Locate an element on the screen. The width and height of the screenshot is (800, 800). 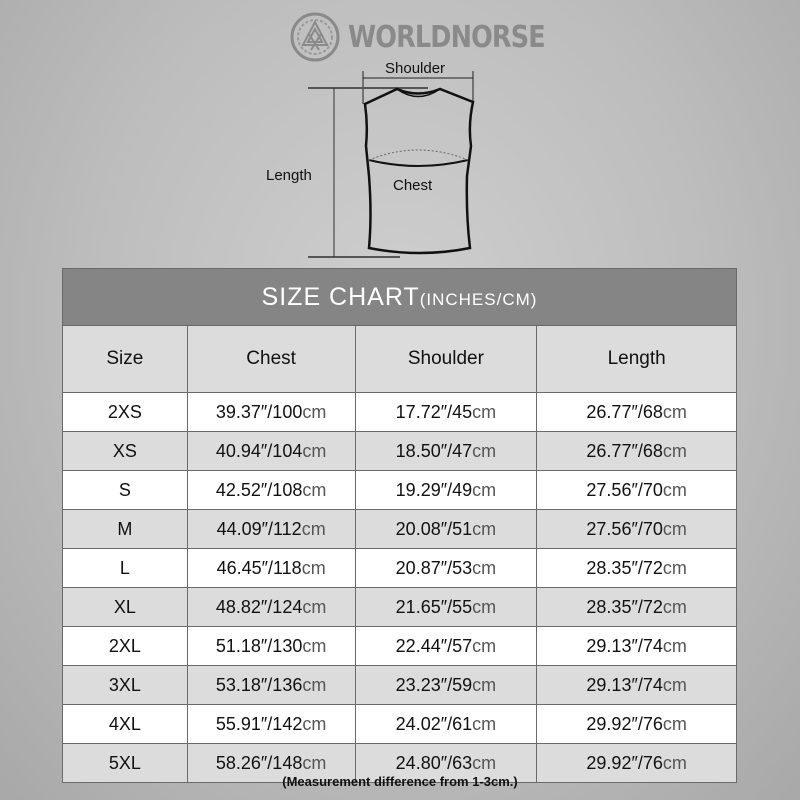
chest-value: 55.91″/142 is located at coordinates (259, 723).